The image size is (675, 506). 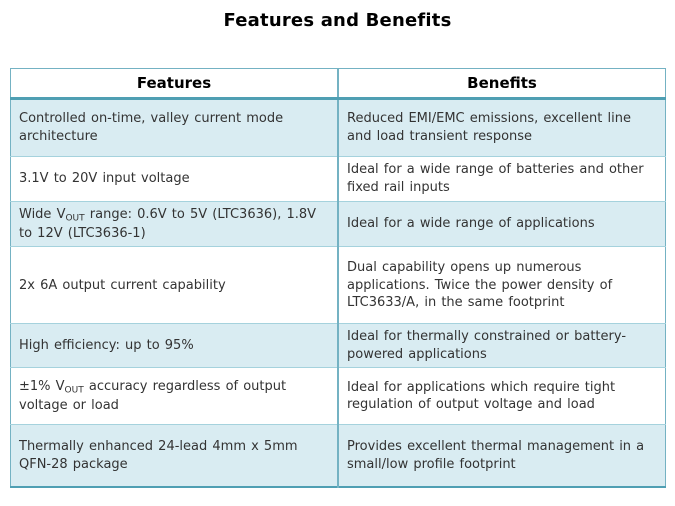 I want to click on feature-cell: 3.1V to 20V input voltage, so click(x=174, y=179).